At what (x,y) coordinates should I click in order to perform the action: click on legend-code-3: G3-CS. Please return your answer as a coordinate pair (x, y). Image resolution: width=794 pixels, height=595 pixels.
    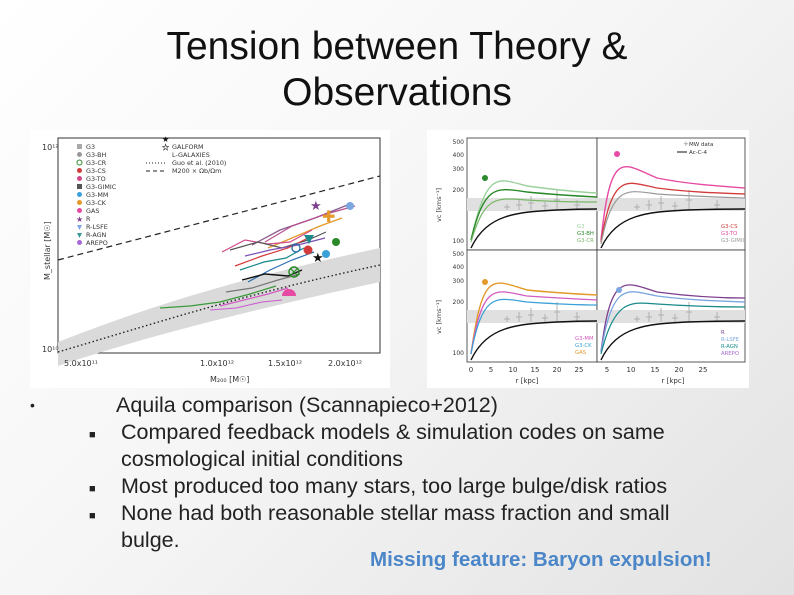
    Looking at the image, I should click on (96, 171).